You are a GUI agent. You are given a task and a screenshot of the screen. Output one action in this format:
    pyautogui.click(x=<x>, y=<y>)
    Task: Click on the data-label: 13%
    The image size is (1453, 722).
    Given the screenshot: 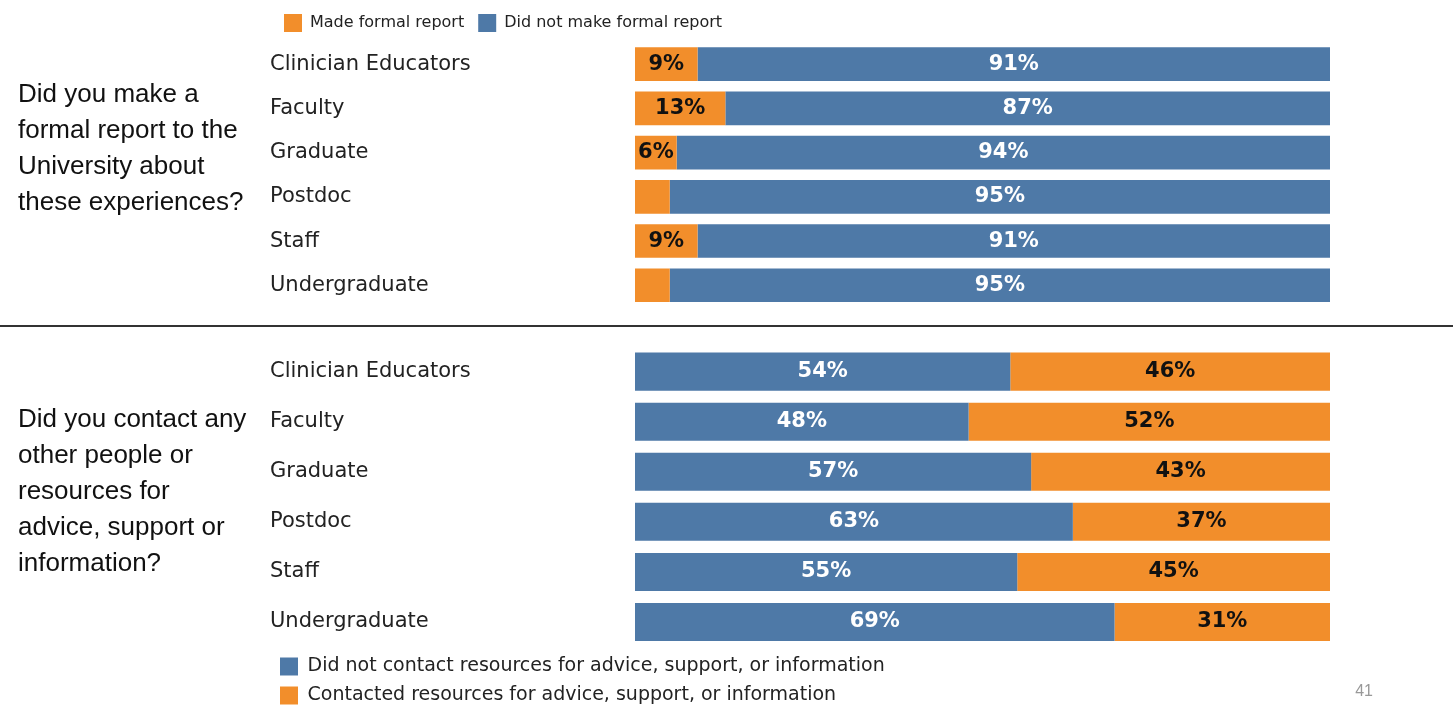 What is the action you would take?
    pyautogui.click(x=680, y=106)
    